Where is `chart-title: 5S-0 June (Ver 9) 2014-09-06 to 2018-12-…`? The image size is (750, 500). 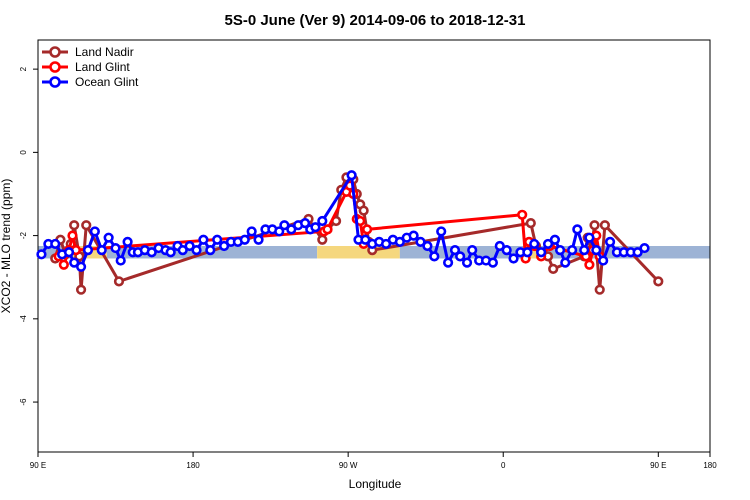 chart-title: 5S-0 June (Ver 9) 2014-09-06 to 2018-12-… is located at coordinates (374, 20).